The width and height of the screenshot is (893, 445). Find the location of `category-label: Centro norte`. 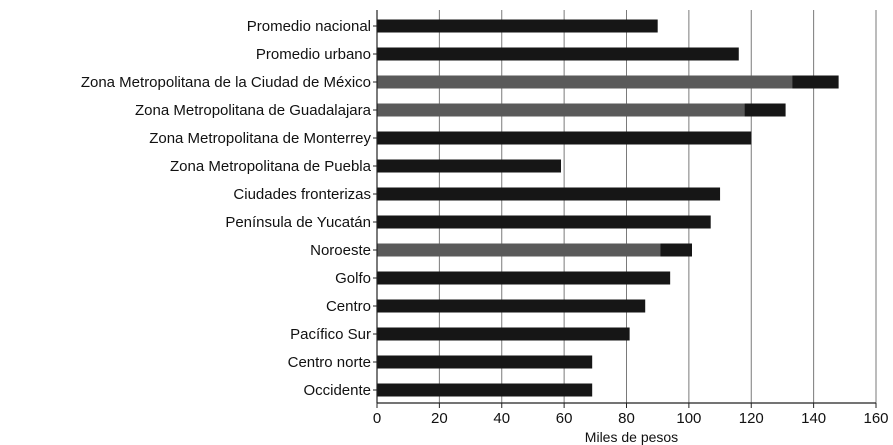

category-label: Centro norte is located at coordinates (329, 362).